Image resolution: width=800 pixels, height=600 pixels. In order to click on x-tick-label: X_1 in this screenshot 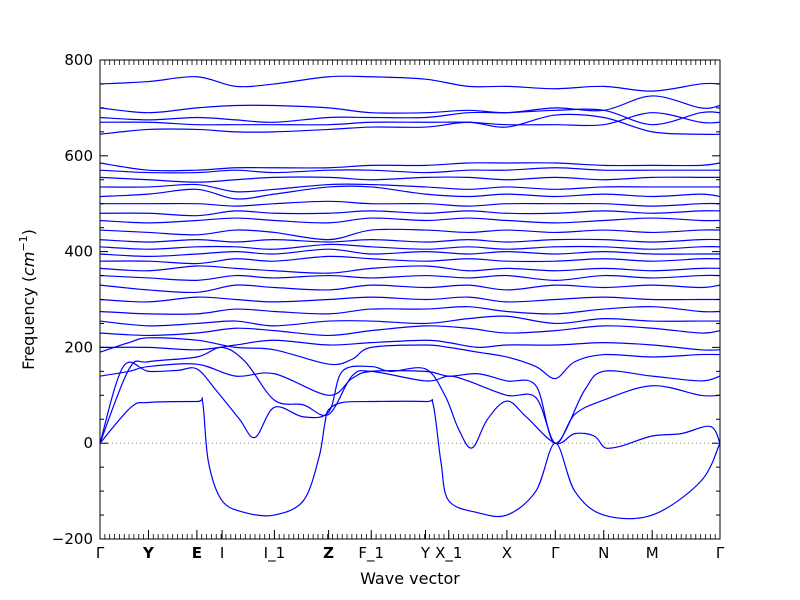, I will do `click(448, 553)`.